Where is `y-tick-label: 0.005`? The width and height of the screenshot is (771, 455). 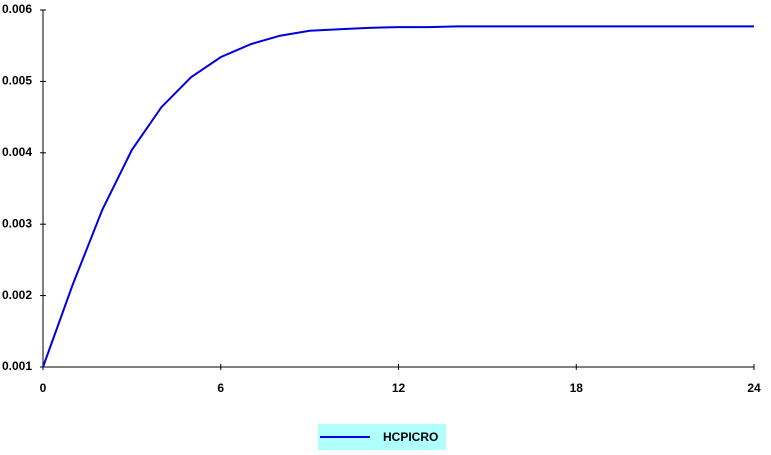 y-tick-label: 0.005 is located at coordinates (17, 81).